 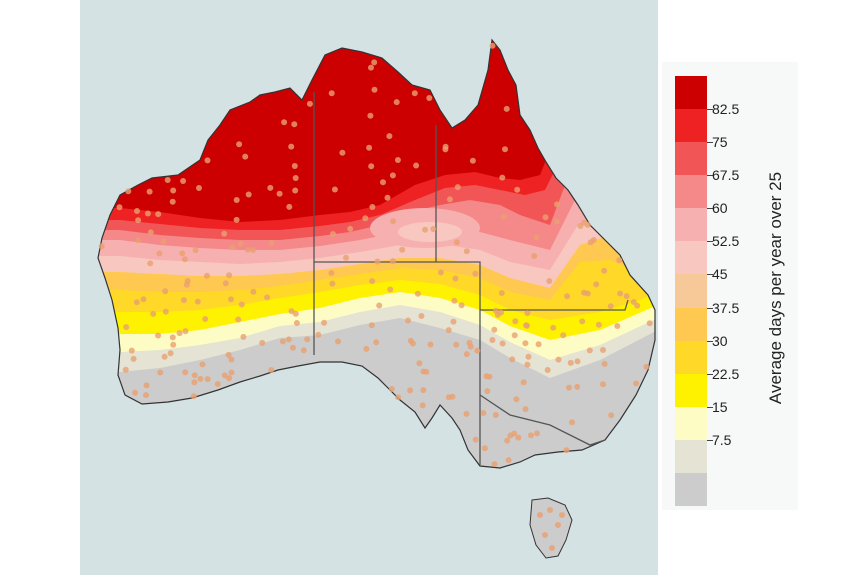 What do you see at coordinates (720, 274) in the screenshot?
I see `legend-tick-label: 45` at bounding box center [720, 274].